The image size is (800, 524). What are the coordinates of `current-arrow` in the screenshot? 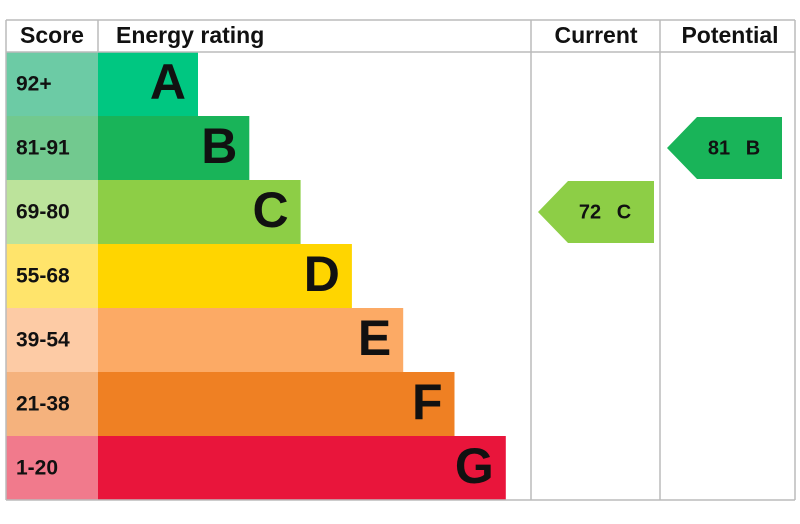 It's located at (596, 212).